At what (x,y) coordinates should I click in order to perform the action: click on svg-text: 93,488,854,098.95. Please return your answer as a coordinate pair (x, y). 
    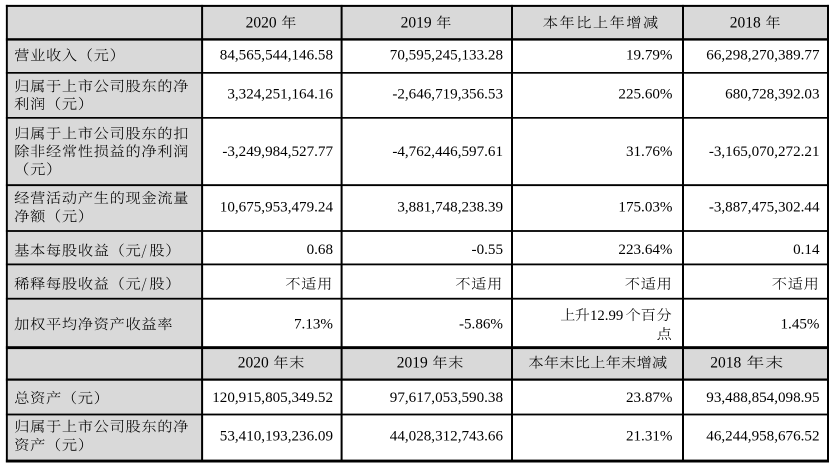
    Looking at the image, I should click on (762, 398).